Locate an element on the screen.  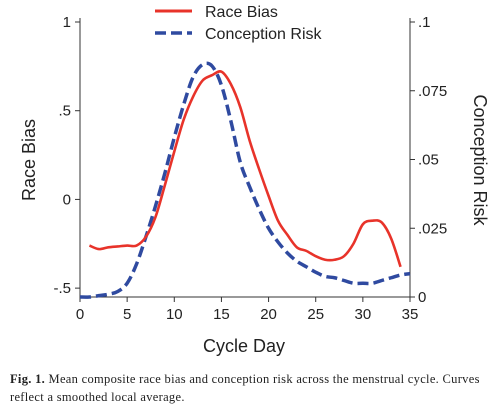
x-tick-label: 0 is located at coordinates (80, 314).